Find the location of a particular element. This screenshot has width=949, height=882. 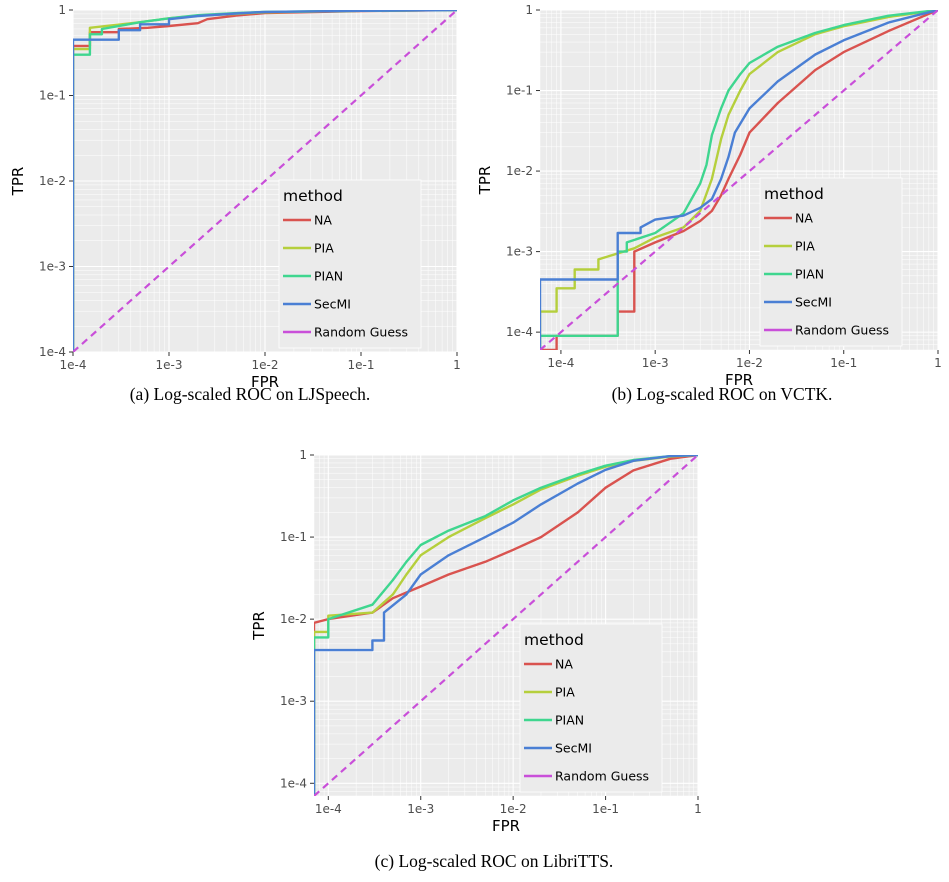

chart-caption: (a) Log-scaled ROC on LJSpeech. is located at coordinates (250, 394).